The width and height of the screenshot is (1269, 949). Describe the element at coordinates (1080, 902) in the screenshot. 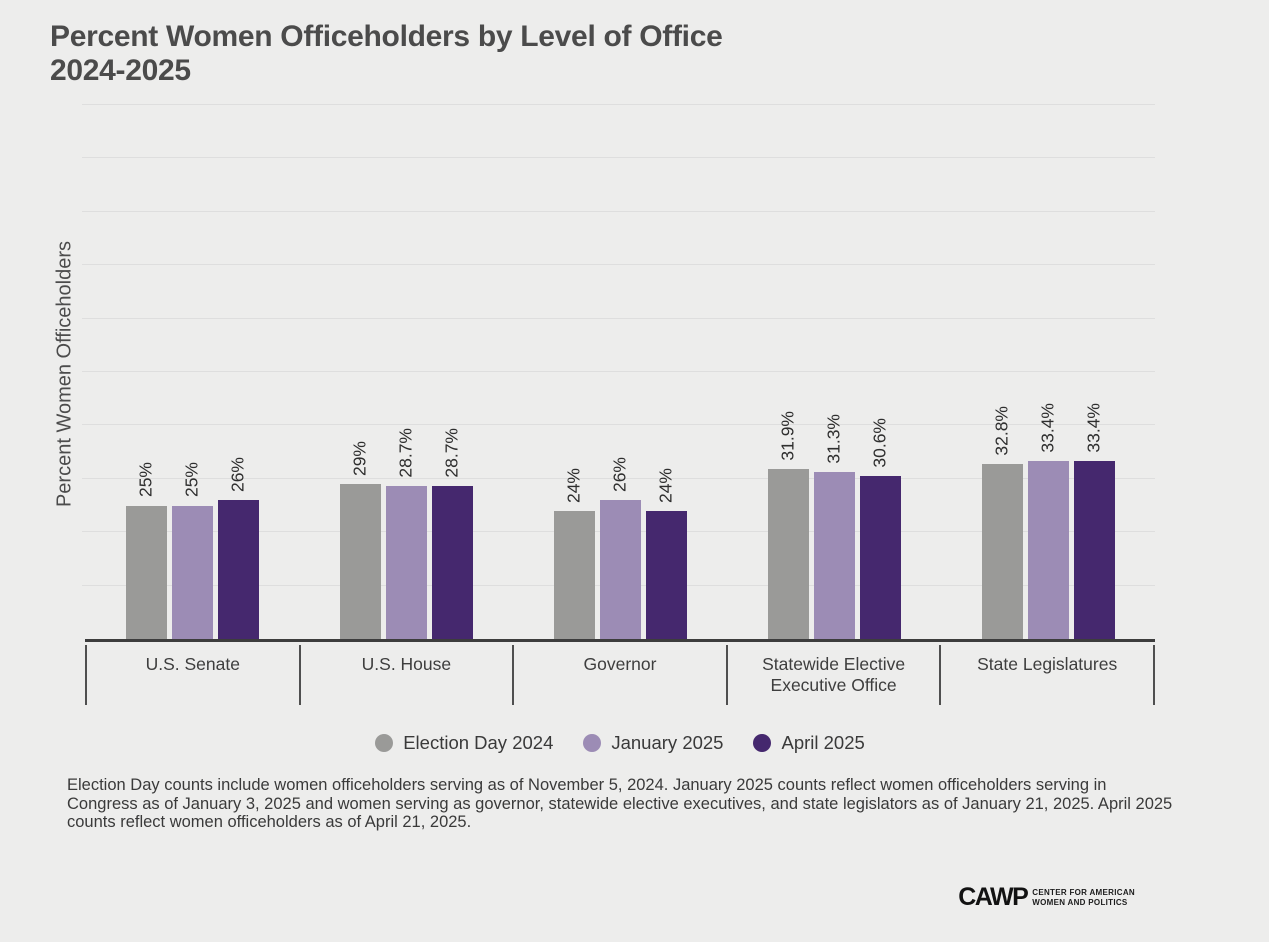

I see `cawp-logo-text-line2: WOMEN AND POLITICS` at that location.